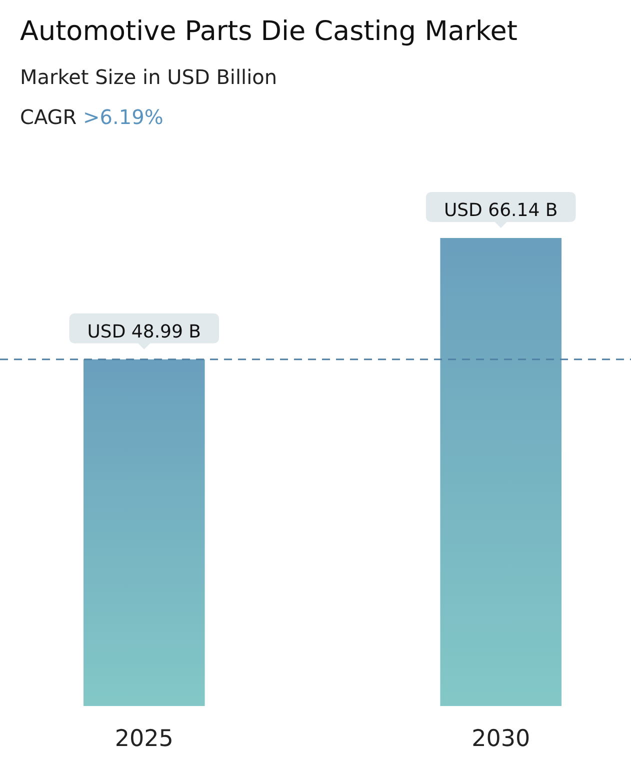 The width and height of the screenshot is (631, 769). What do you see at coordinates (92, 117) in the screenshot?
I see `text: CAGR >6.19%` at bounding box center [92, 117].